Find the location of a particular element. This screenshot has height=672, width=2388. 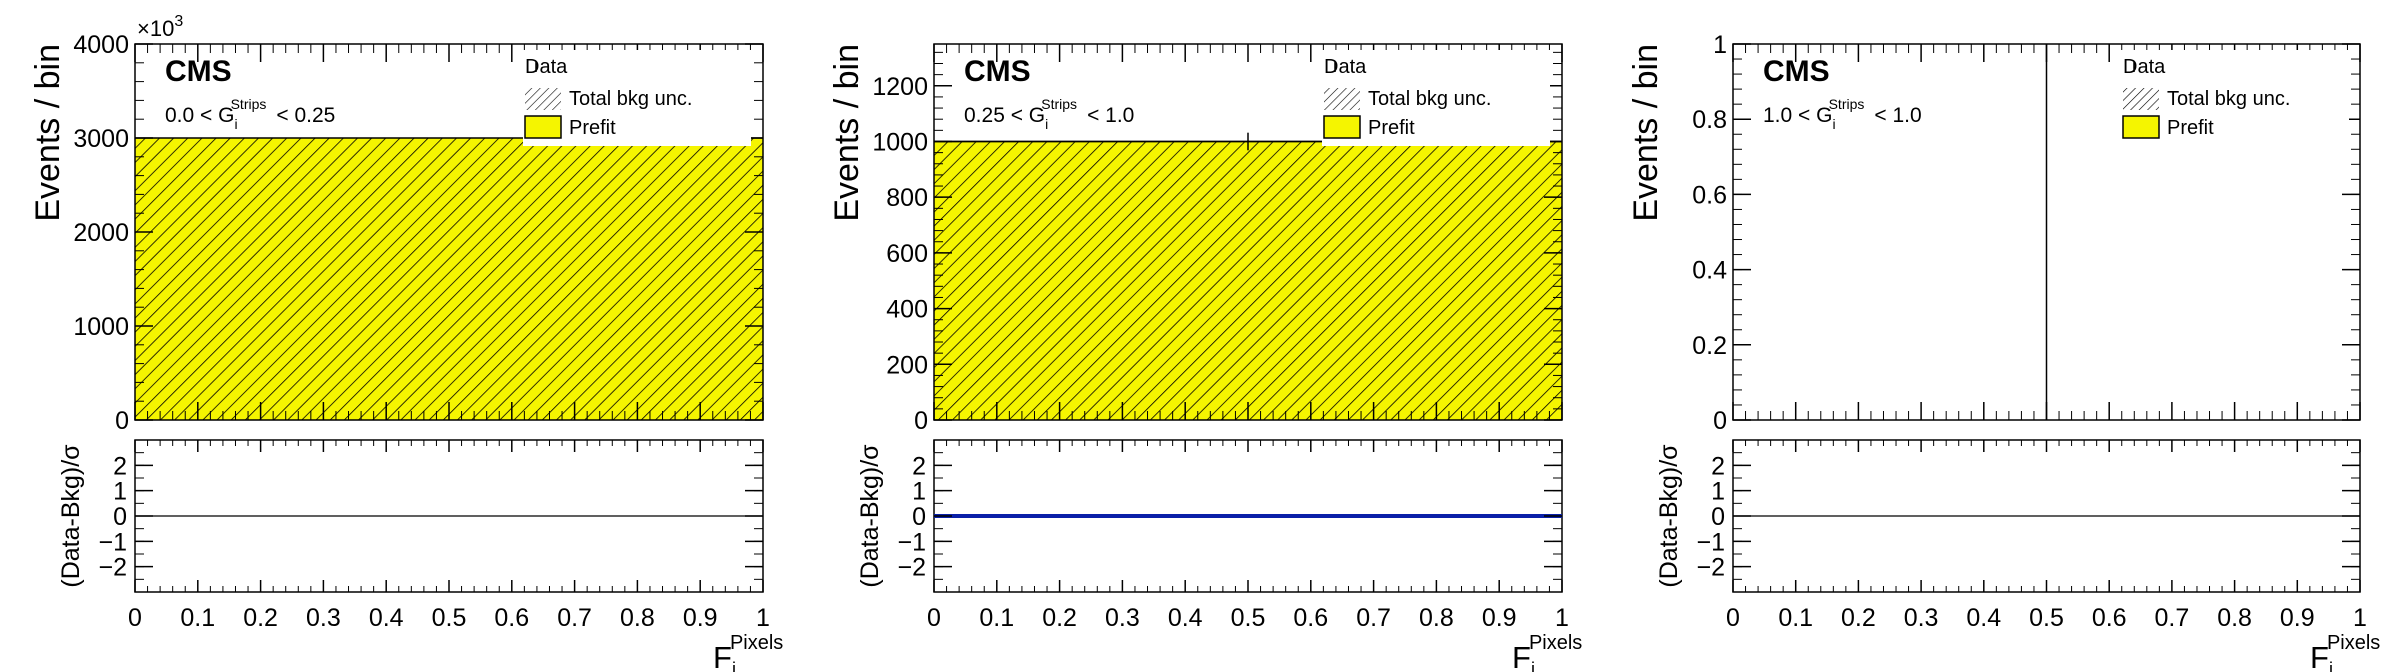

y-tick-label: 1200 is located at coordinates (900, 87).